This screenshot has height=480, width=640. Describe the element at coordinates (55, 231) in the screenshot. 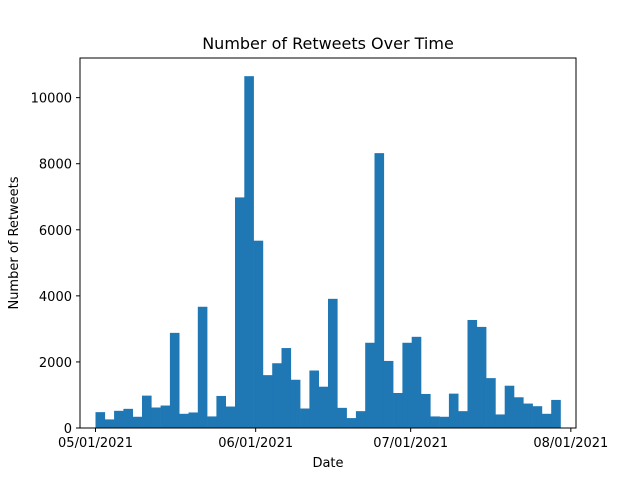

I see `y-tick-label-4: 6000` at that location.